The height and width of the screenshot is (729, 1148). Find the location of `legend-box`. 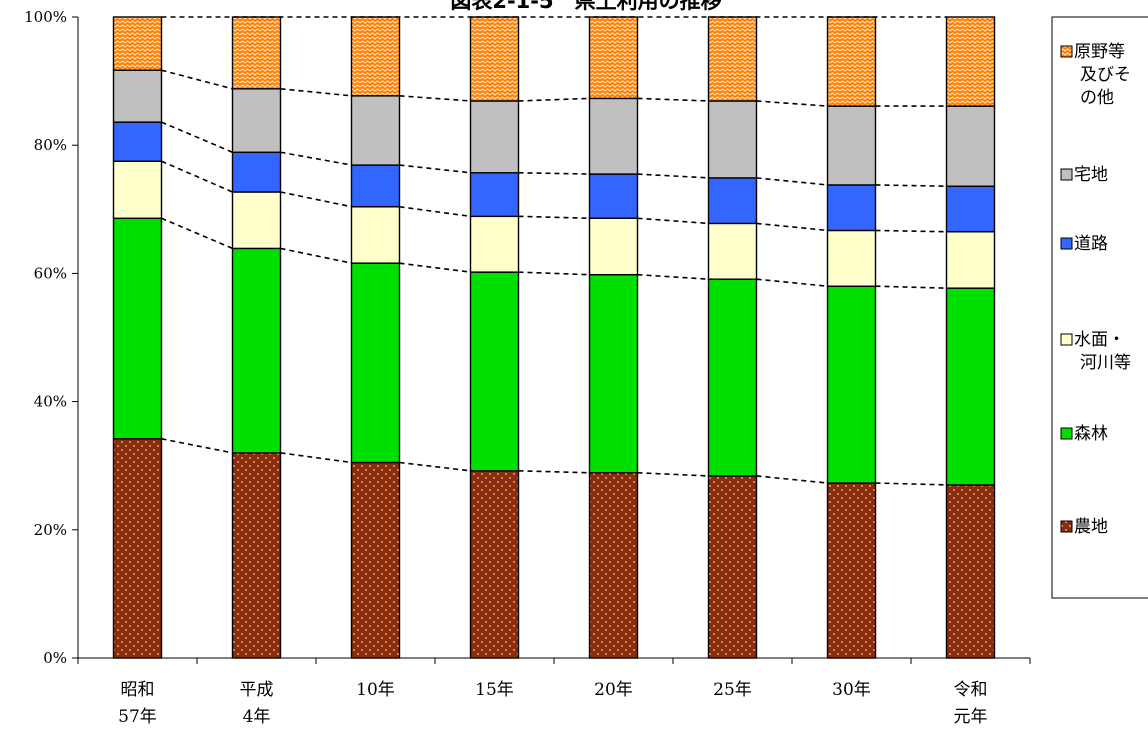

legend-box is located at coordinates (1099, 307).